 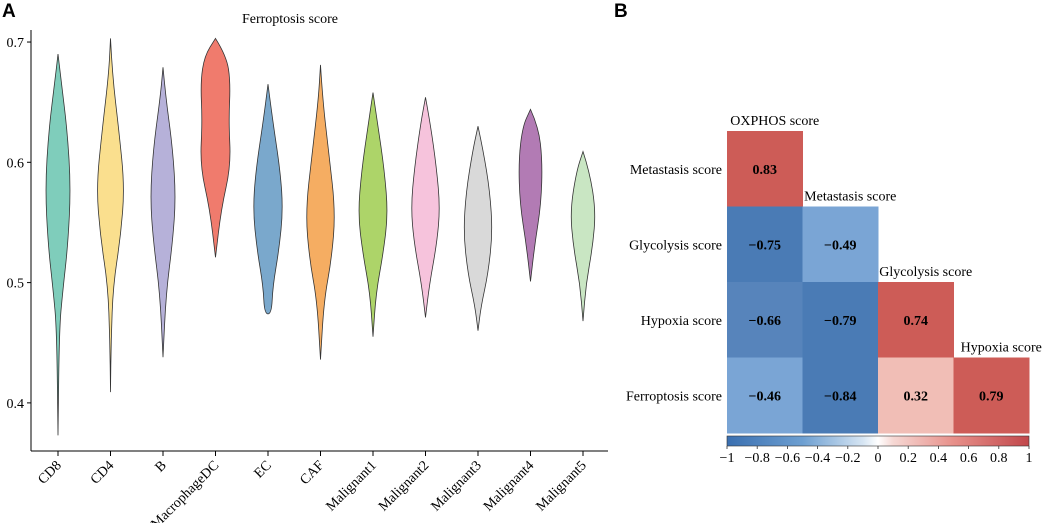 What do you see at coordinates (352, 486) in the screenshot?
I see `violin-x-tick-label: Malignant1` at bounding box center [352, 486].